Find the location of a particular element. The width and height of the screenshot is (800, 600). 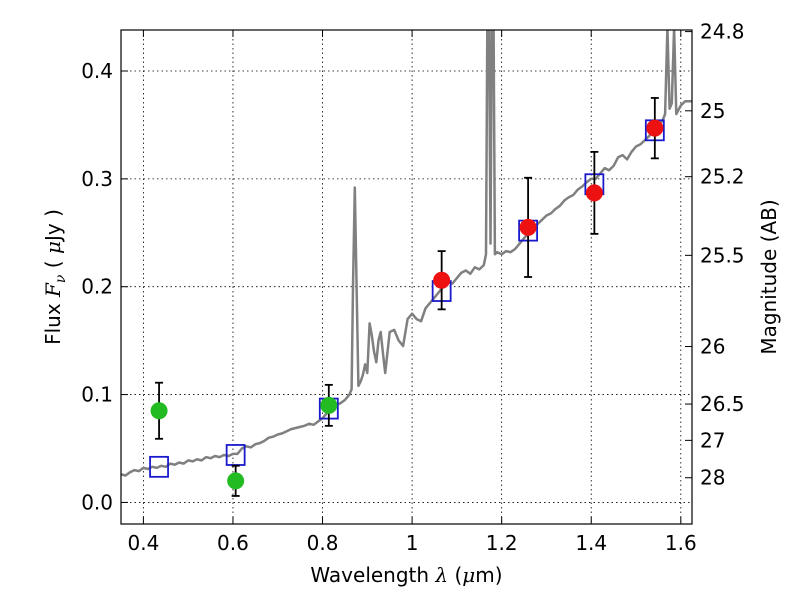

x-tick-label: 0.4 is located at coordinates (143, 543).